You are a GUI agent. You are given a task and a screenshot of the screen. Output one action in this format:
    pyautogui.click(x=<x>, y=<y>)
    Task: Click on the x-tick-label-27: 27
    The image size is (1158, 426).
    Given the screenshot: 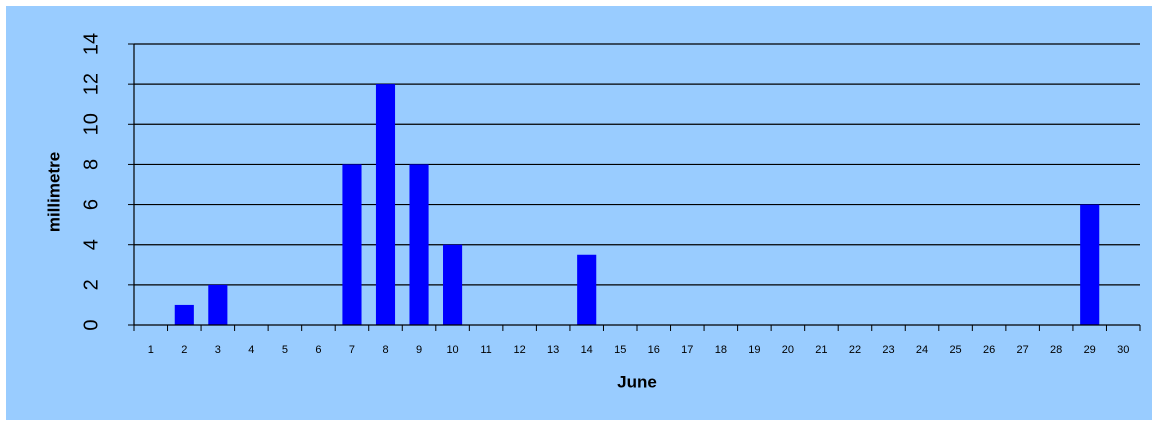 What is the action you would take?
    pyautogui.click(x=1023, y=350)
    